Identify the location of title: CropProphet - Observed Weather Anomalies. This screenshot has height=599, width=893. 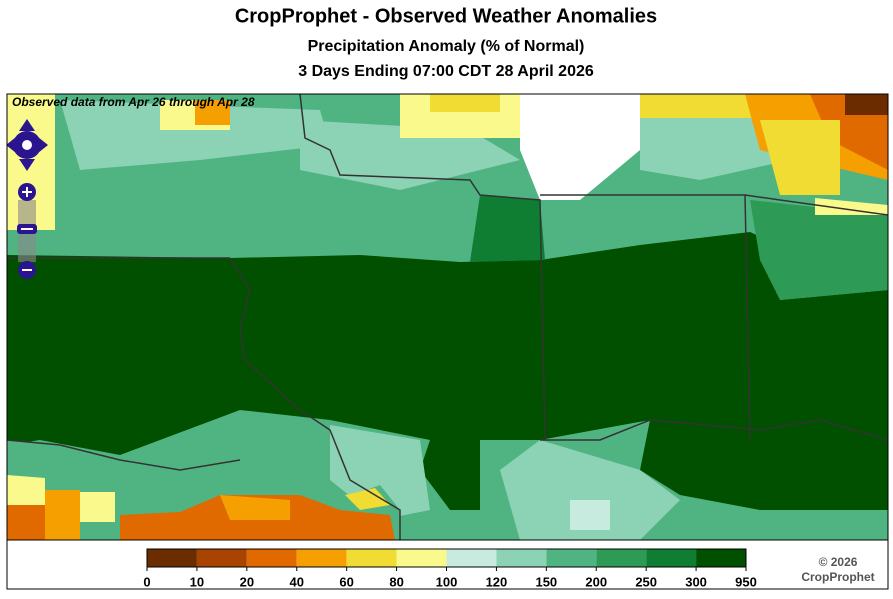
(446, 16).